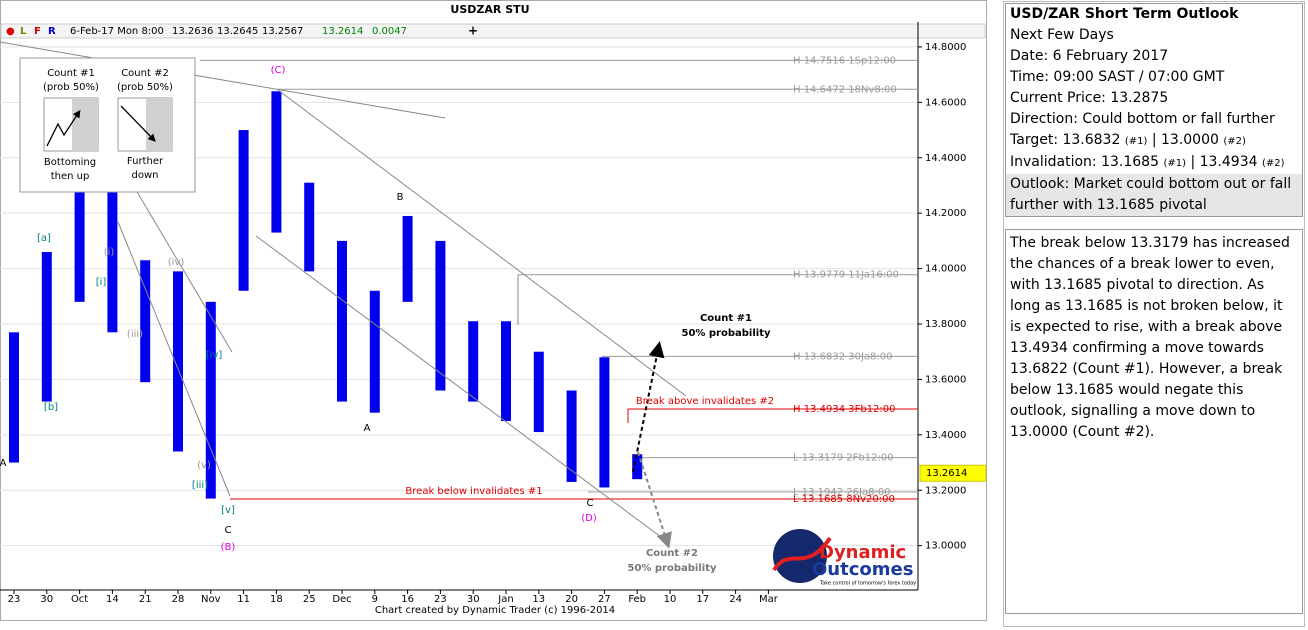 Image resolution: width=1308 pixels, height=630 pixels. What do you see at coordinates (101, 282) in the screenshot?
I see `annotation: [i]` at bounding box center [101, 282].